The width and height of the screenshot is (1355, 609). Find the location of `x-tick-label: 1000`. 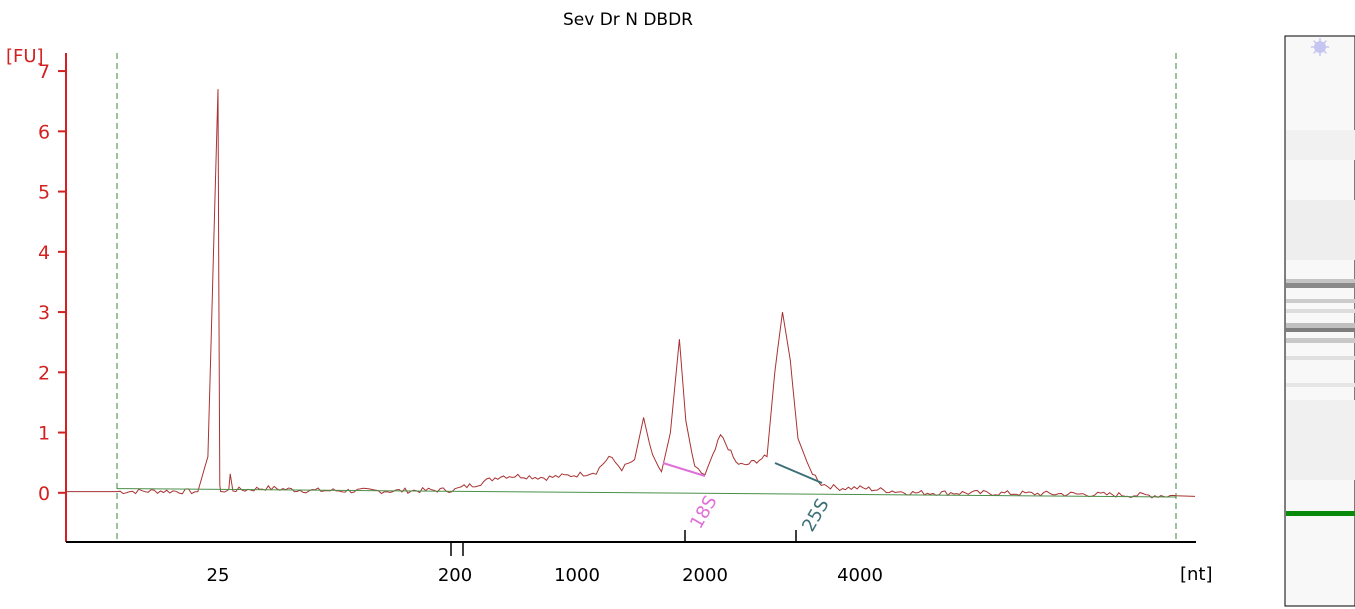

x-tick-label: 1000 is located at coordinates (577, 575).